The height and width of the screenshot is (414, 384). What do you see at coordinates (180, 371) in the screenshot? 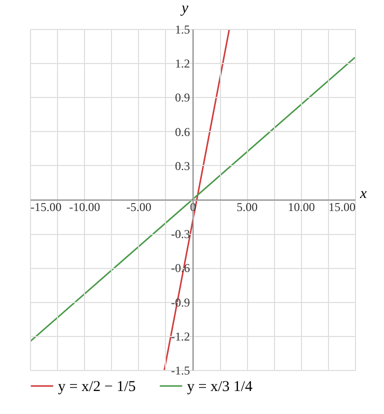
I see `y-tick-label: -1.5` at bounding box center [180, 371].